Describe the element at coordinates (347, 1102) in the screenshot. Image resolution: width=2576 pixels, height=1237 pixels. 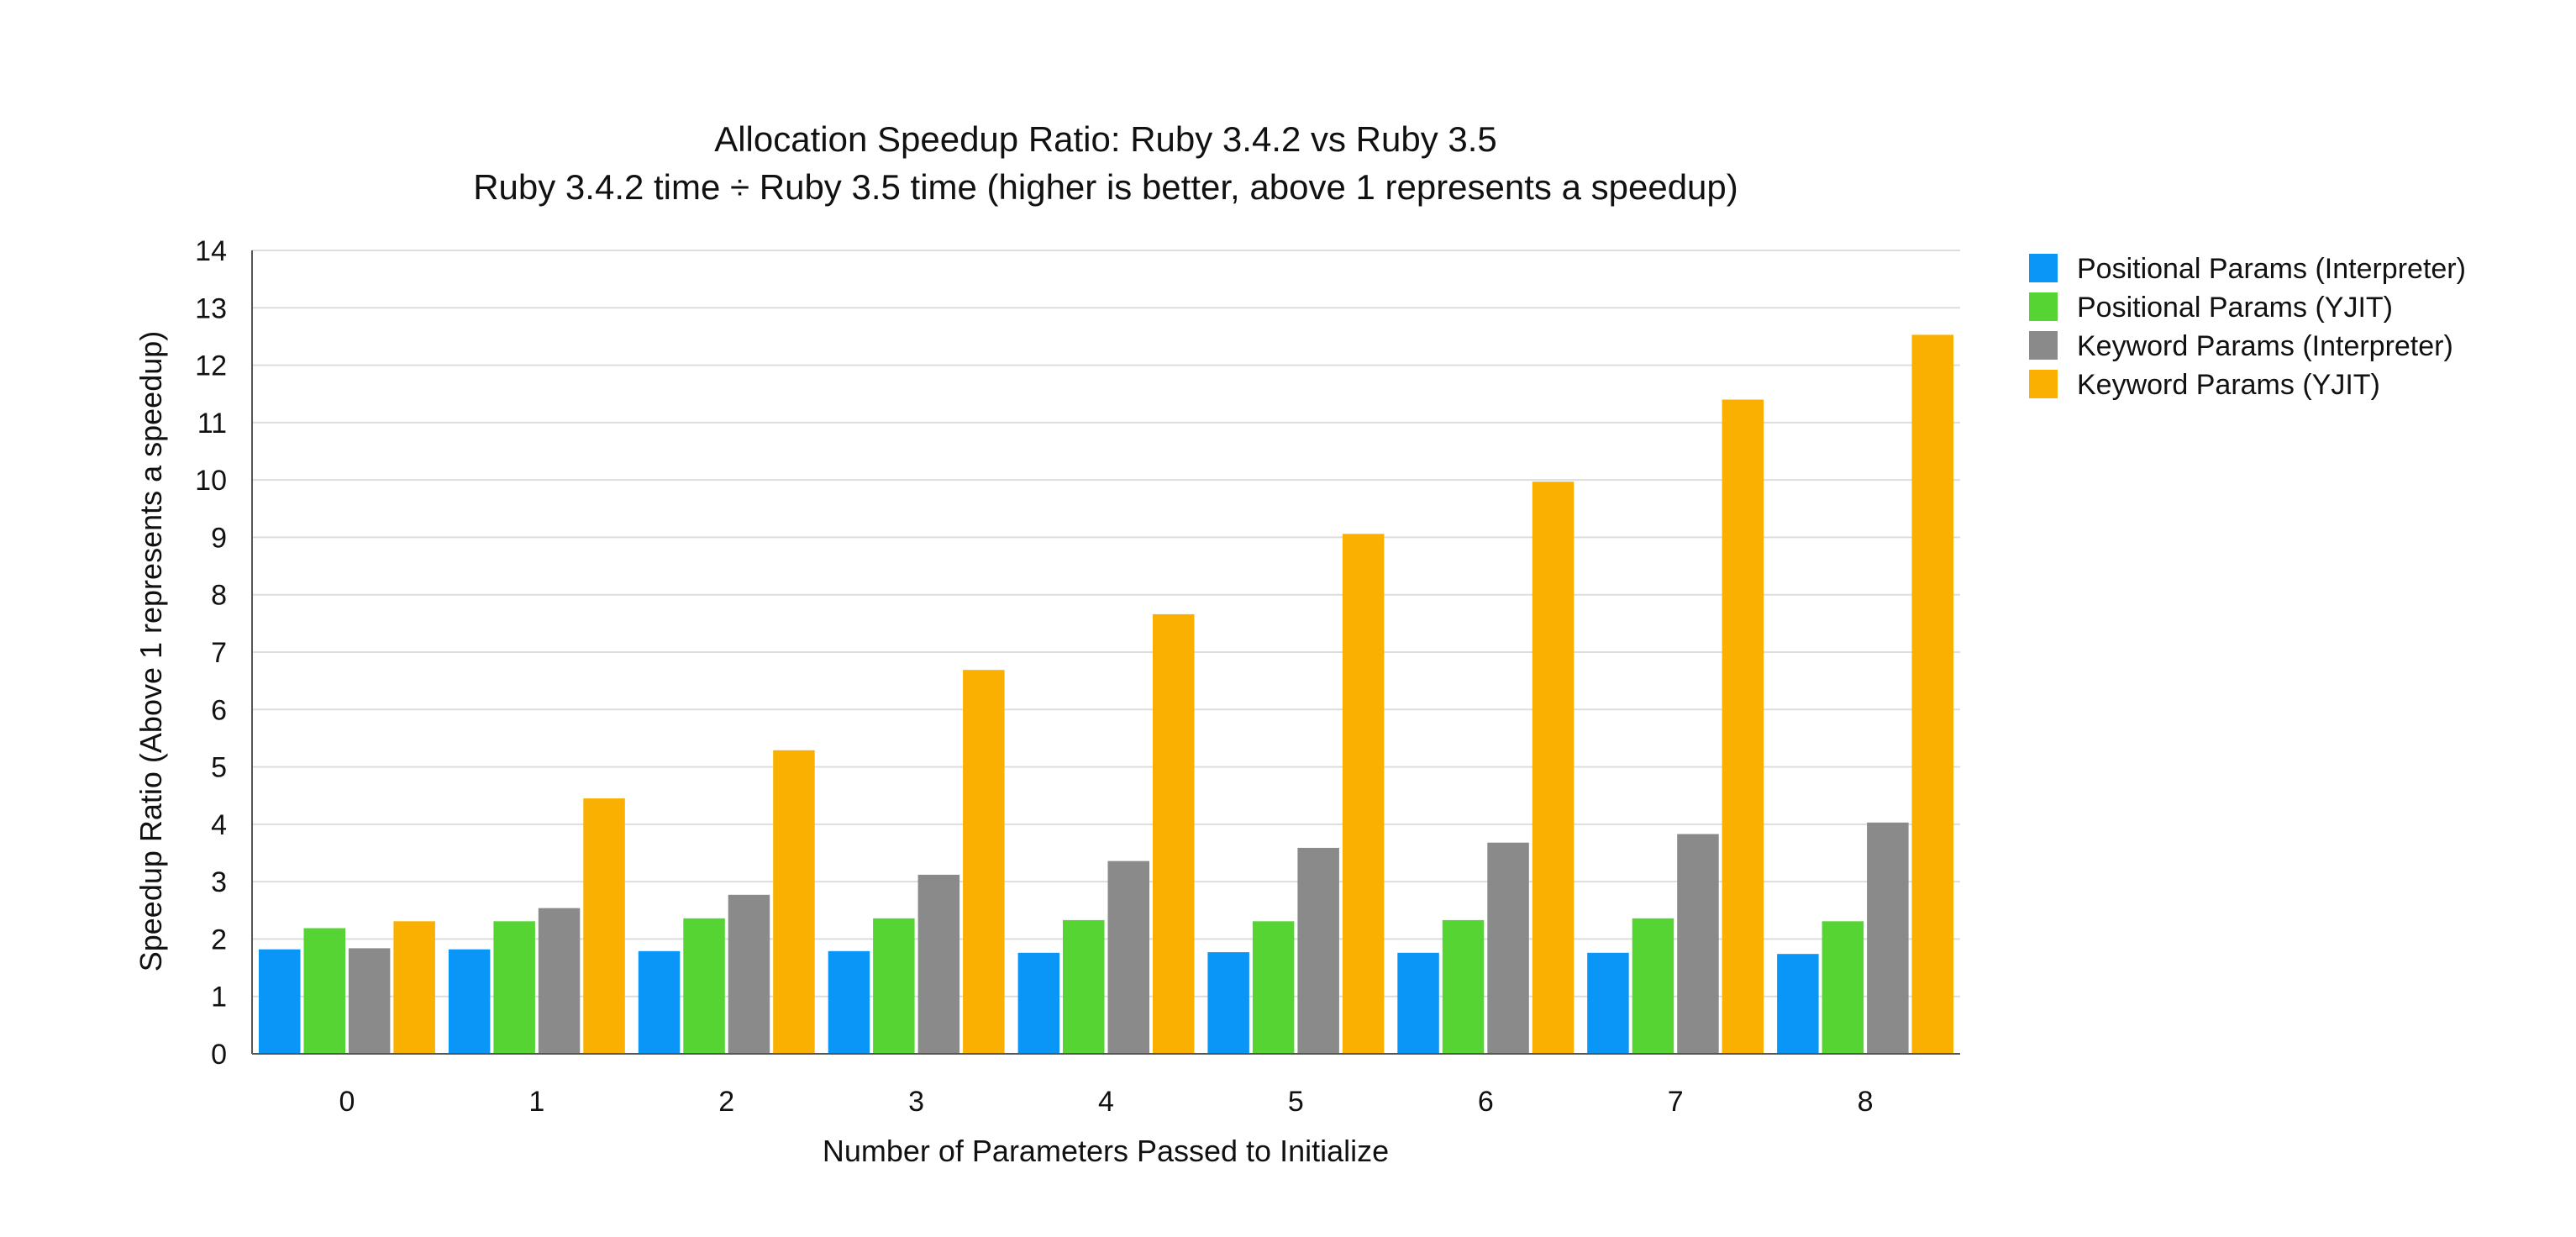
I see `x-tick-label: 0` at that location.